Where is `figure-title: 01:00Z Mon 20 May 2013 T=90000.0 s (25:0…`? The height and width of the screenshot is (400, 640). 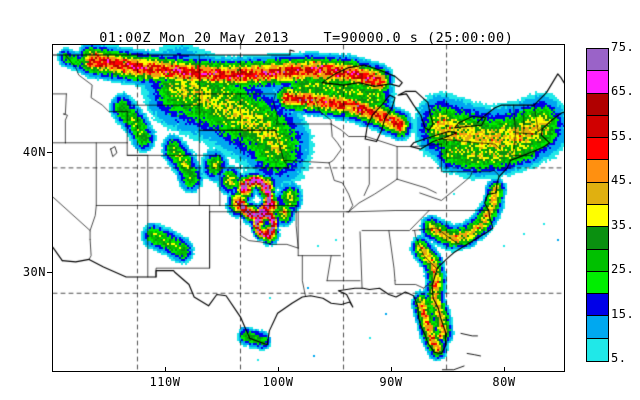
figure-title: 01:00Z Mon 20 May 2013 T=90000.0 s (25:0… is located at coordinates (289, 38).